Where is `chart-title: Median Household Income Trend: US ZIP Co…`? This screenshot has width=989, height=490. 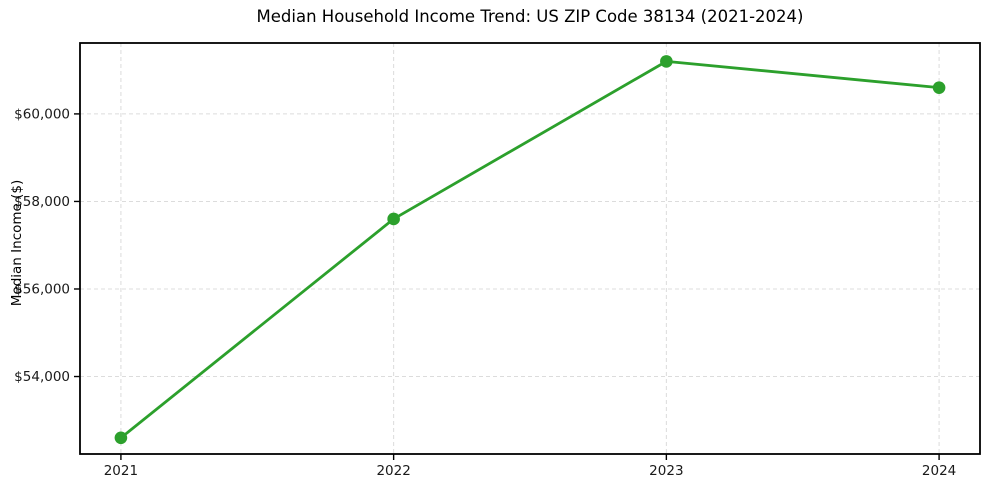 chart-title: Median Household Income Trend: US ZIP Co… is located at coordinates (530, 16).